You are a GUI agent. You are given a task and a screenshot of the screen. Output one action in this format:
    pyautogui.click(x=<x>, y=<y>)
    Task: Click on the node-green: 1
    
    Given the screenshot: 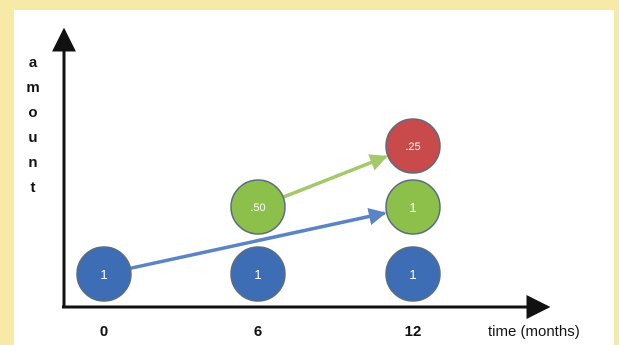 What is the action you would take?
    pyautogui.click(x=413, y=207)
    